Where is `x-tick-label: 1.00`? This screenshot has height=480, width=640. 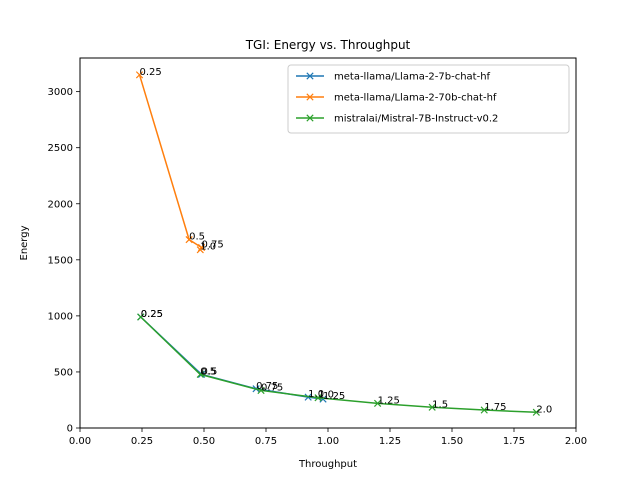
x-tick-label: 1.00 is located at coordinates (328, 441).